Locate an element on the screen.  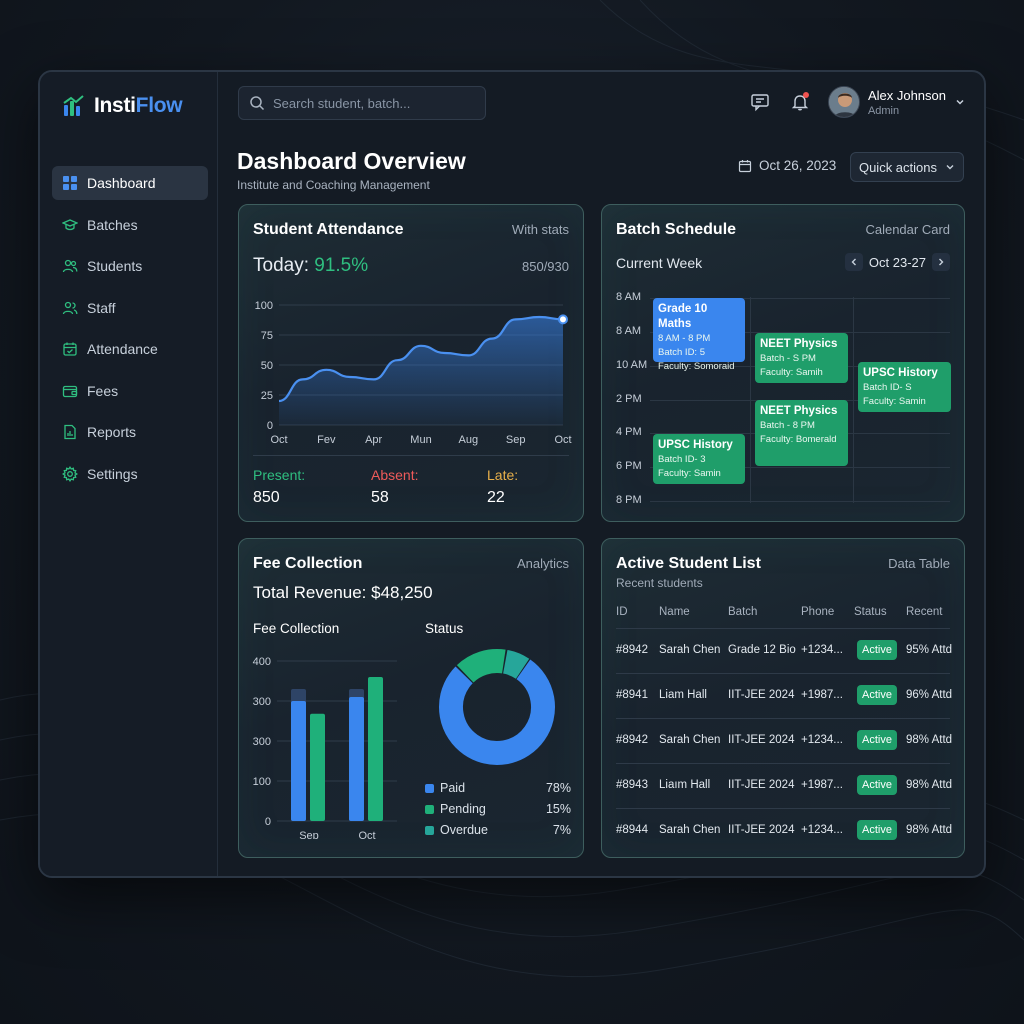
sidebar-item-dashboard: Dashboard is located at coordinates (130, 183).